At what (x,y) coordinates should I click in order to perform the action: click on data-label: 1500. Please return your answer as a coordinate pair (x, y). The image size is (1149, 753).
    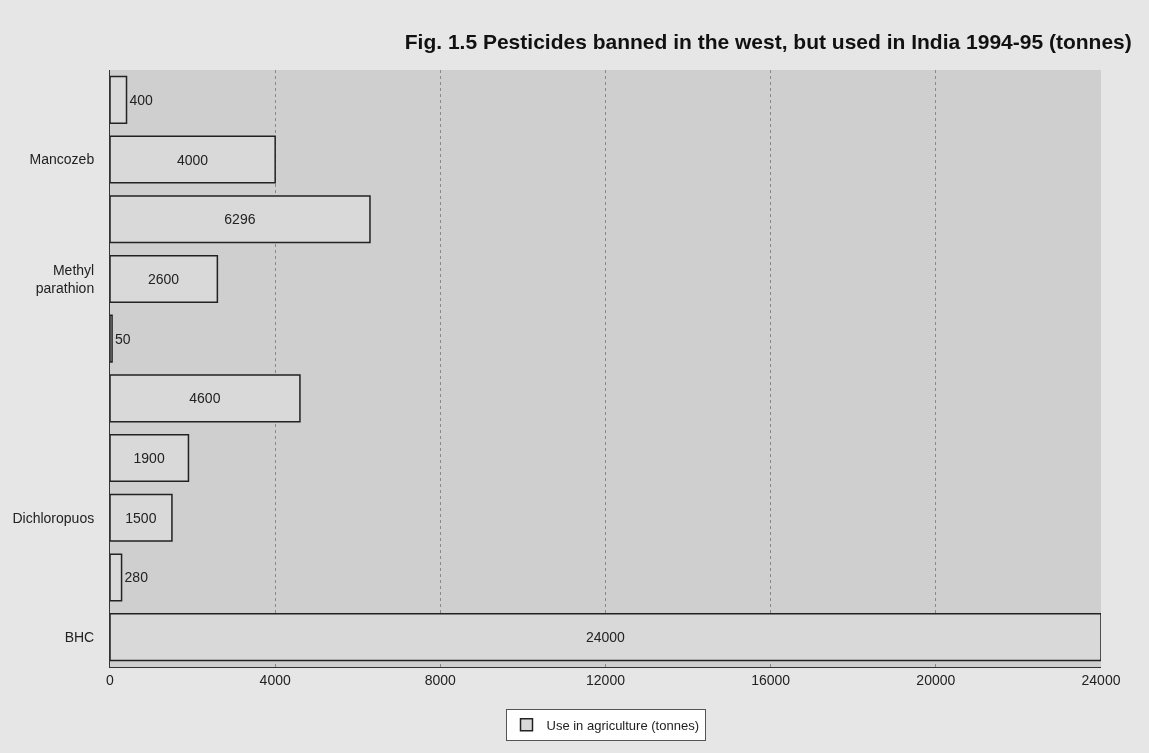
    Looking at the image, I should click on (141, 517).